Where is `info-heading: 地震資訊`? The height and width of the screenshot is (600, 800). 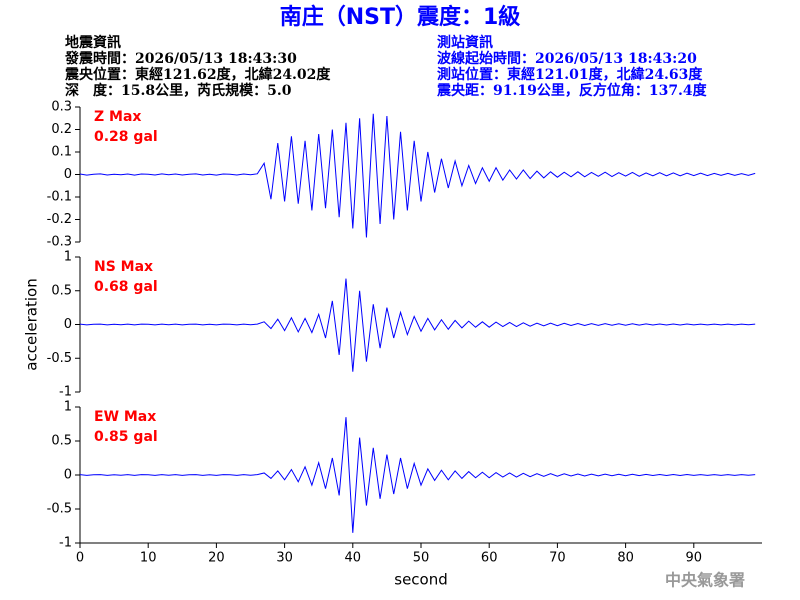 info-heading: 地震資訊 is located at coordinates (93, 42).